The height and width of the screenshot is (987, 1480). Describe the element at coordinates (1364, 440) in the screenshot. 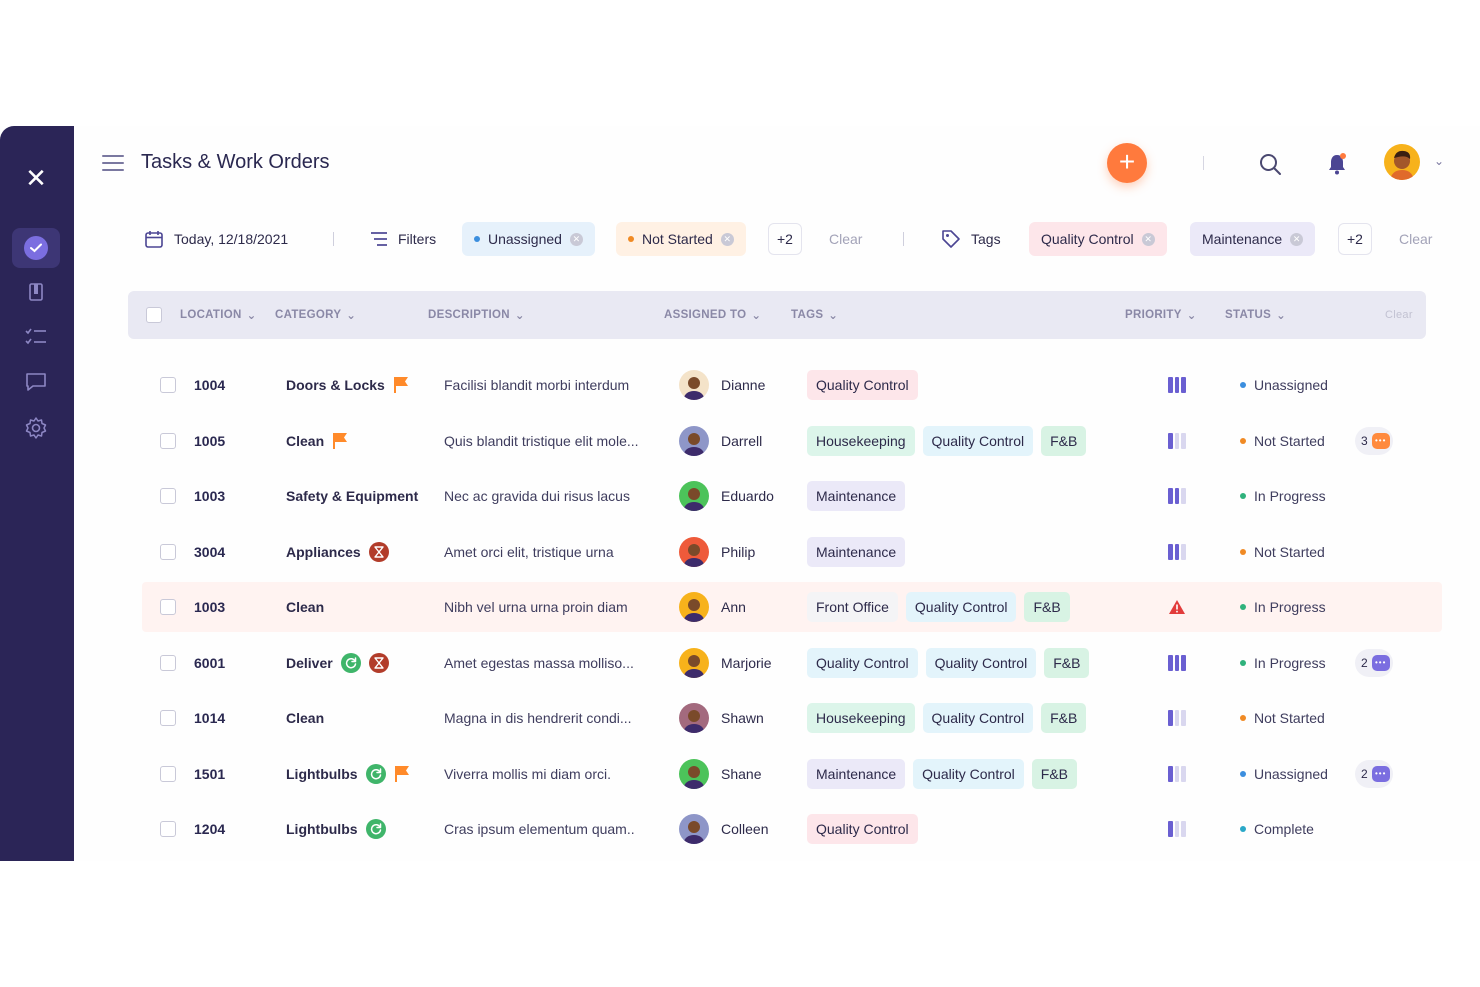

I see `comment-count: 3` at that location.